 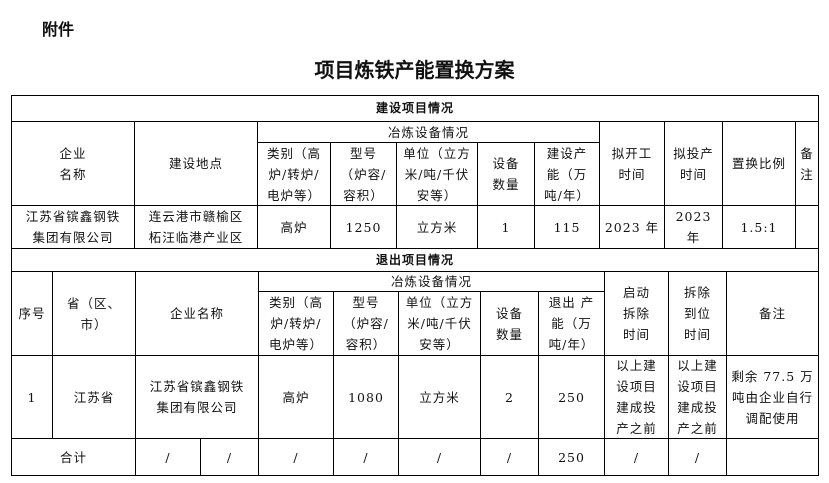 I want to click on cell-remark, so click(x=807, y=227).